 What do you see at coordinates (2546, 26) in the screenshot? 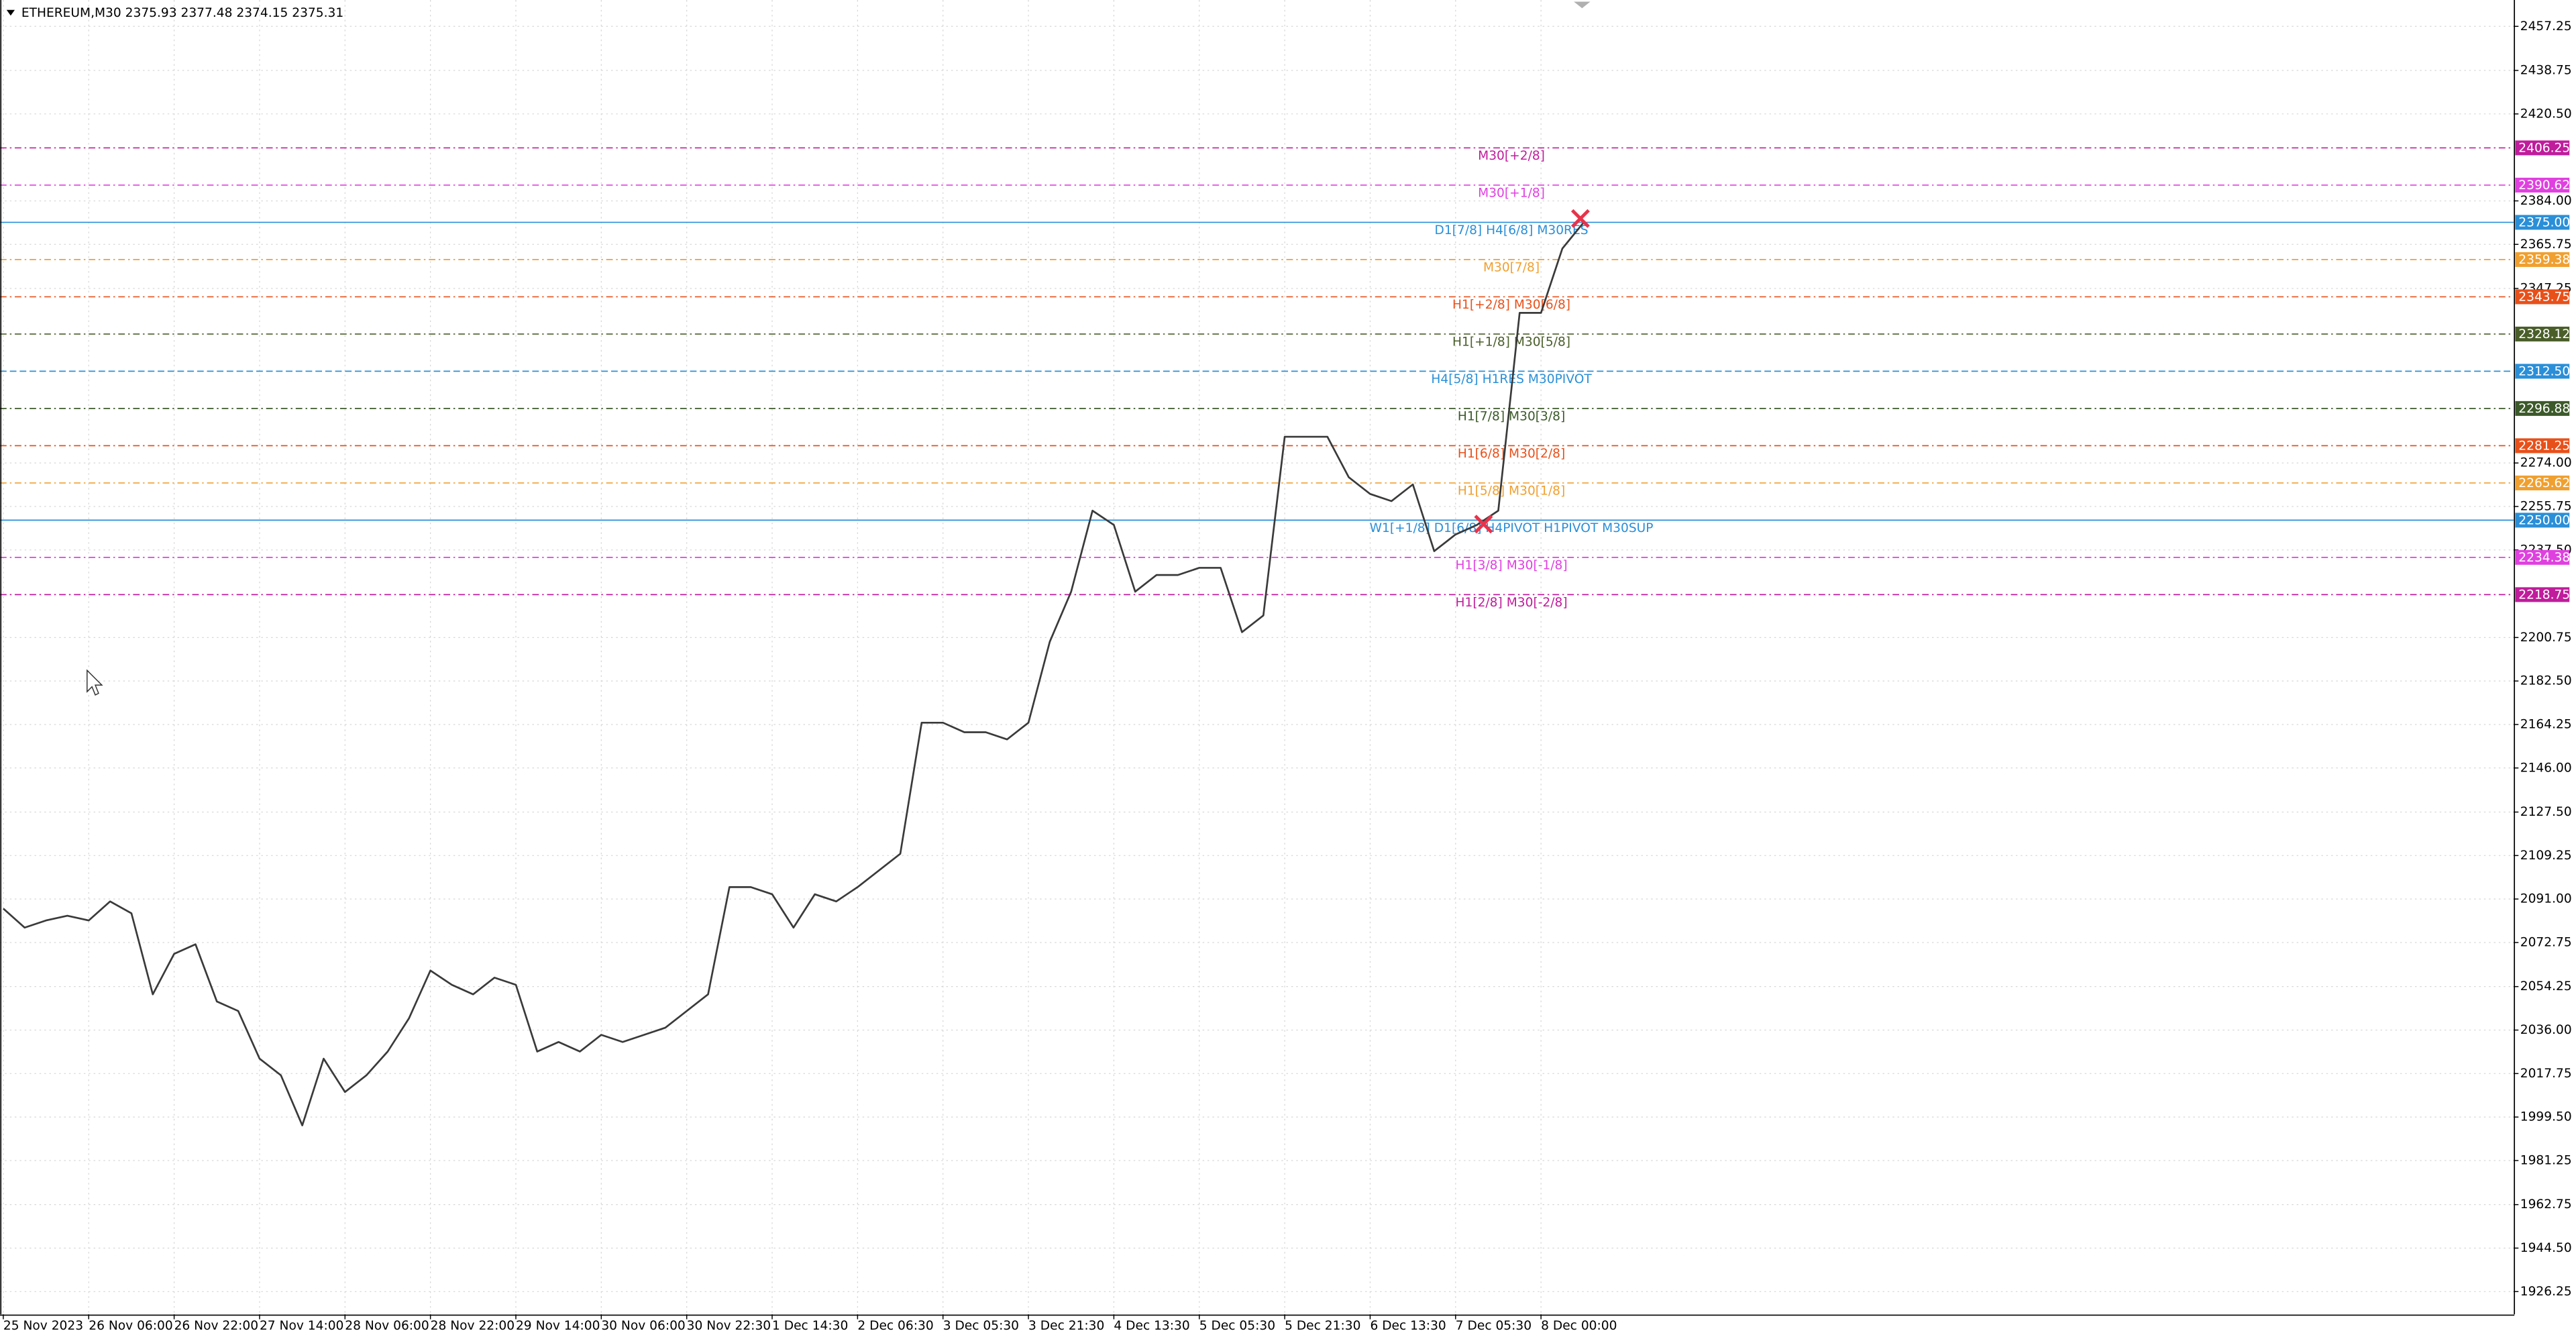
I see `y-tick-label: 2457.25` at bounding box center [2546, 26].